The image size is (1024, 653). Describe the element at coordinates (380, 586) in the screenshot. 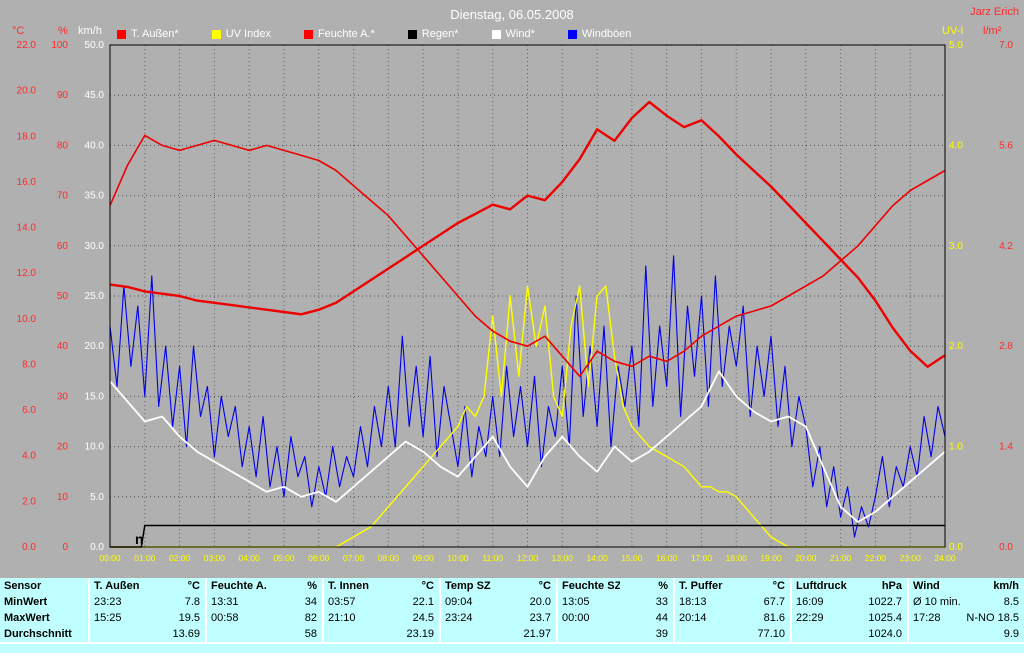

I see `sensor-group-t-innen: T. Innen °C` at that location.